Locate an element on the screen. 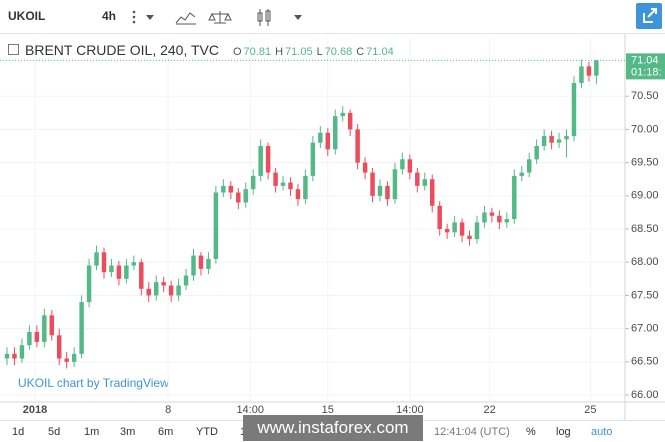 Image resolution: width=665 pixels, height=442 pixels. x-tick-label: 15 is located at coordinates (328, 410).